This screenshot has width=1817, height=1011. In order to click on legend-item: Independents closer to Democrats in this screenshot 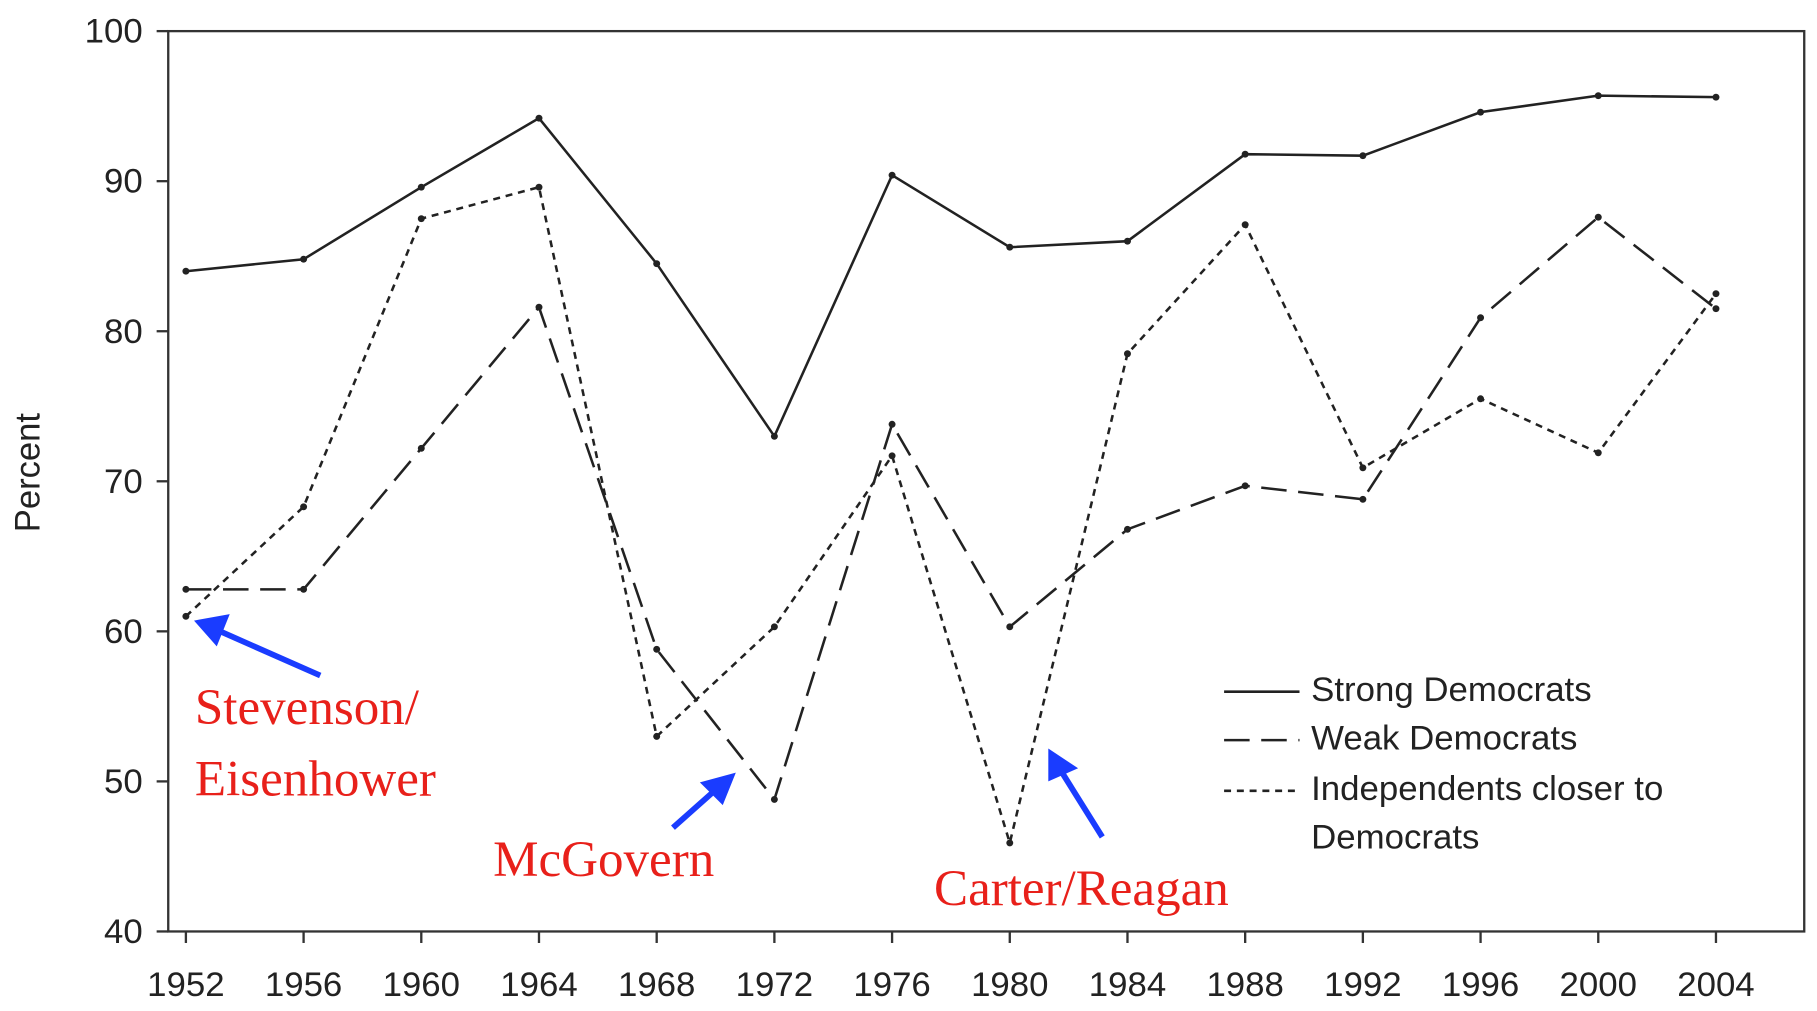, I will do `click(1487, 813)`.